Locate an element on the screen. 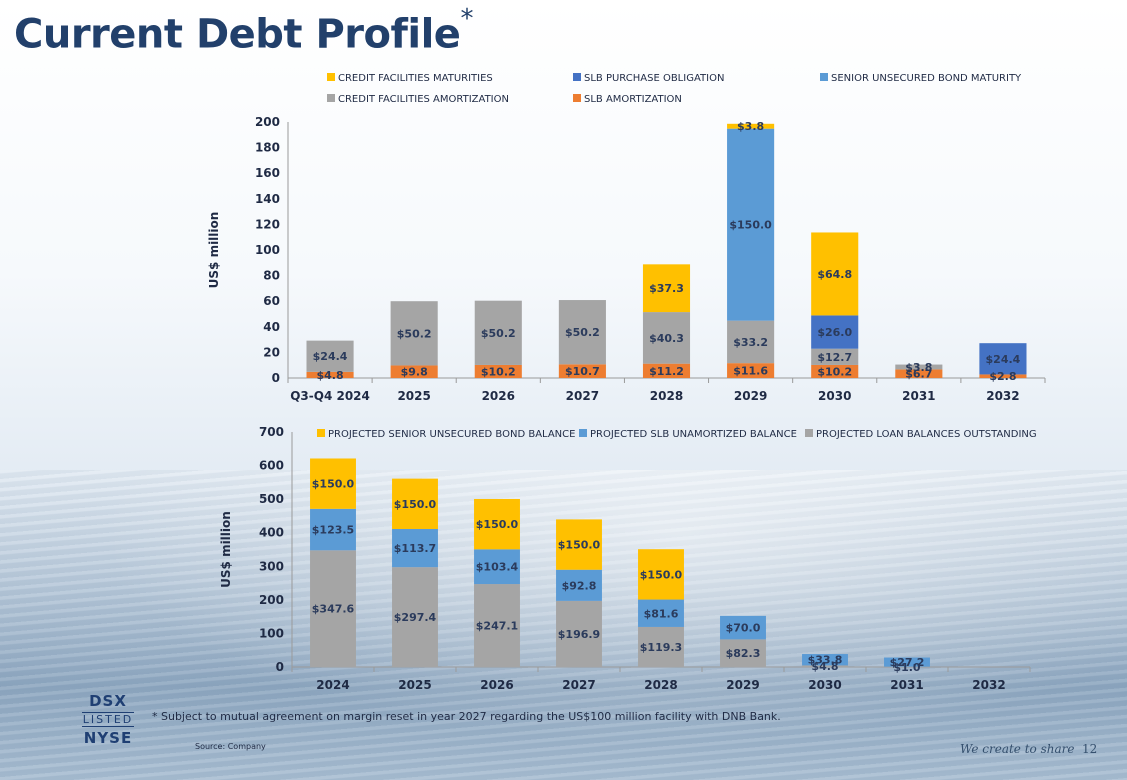 This screenshot has height=780, width=1127. chart2-y-tick-label: 0 is located at coordinates (280, 667).